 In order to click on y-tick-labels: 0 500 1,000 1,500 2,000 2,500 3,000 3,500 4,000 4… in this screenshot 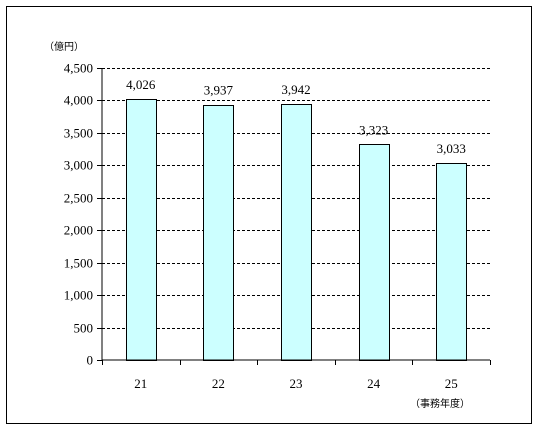, I will do `click(78, 214)`.